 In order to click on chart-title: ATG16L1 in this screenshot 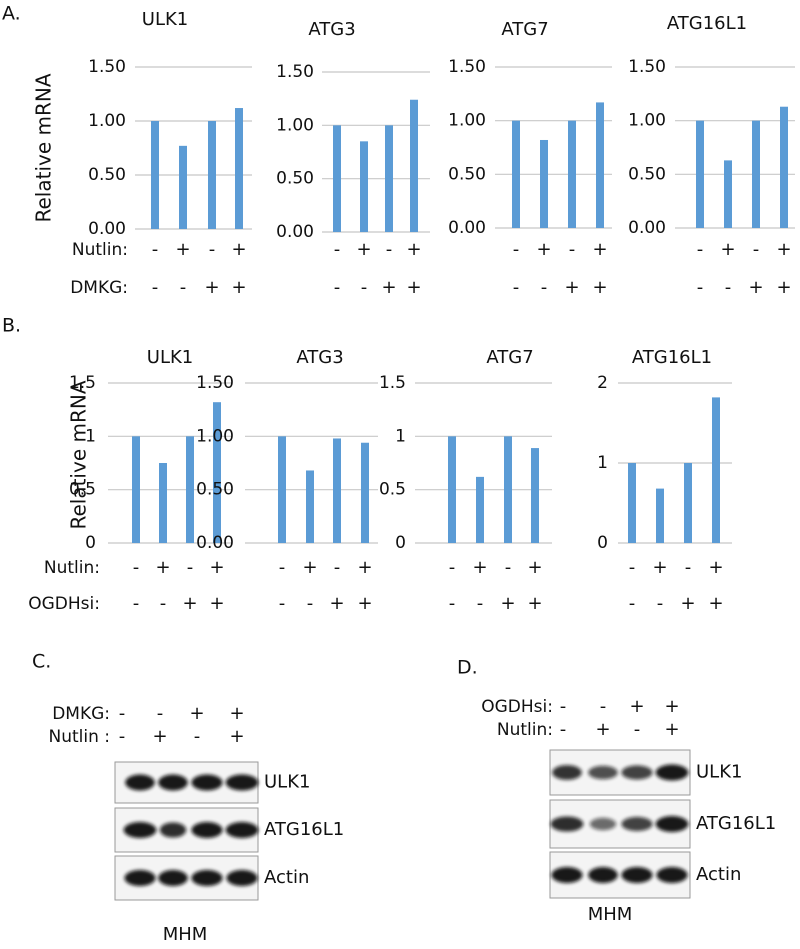, I will do `click(672, 357)`.